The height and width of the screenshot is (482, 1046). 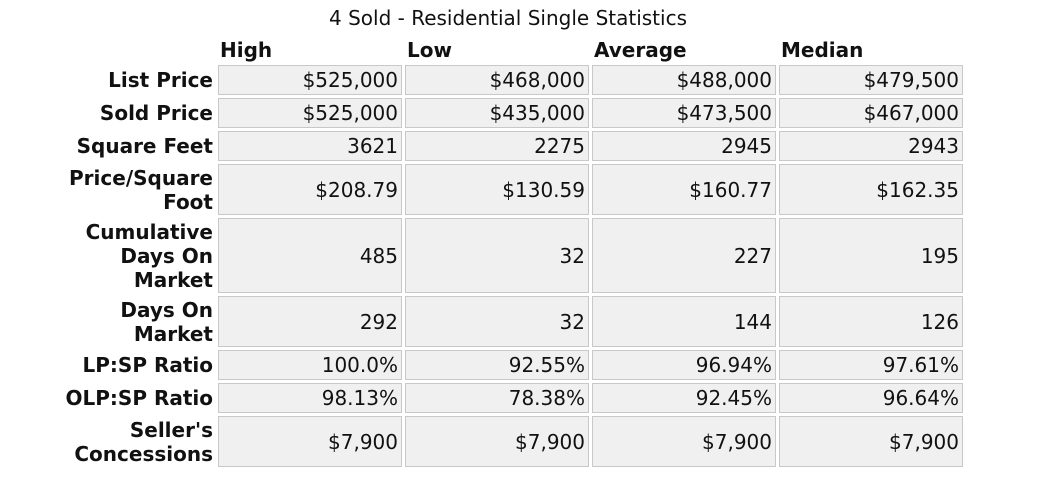 What do you see at coordinates (509, 49) in the screenshot?
I see `header-row: High Low Average Median` at bounding box center [509, 49].